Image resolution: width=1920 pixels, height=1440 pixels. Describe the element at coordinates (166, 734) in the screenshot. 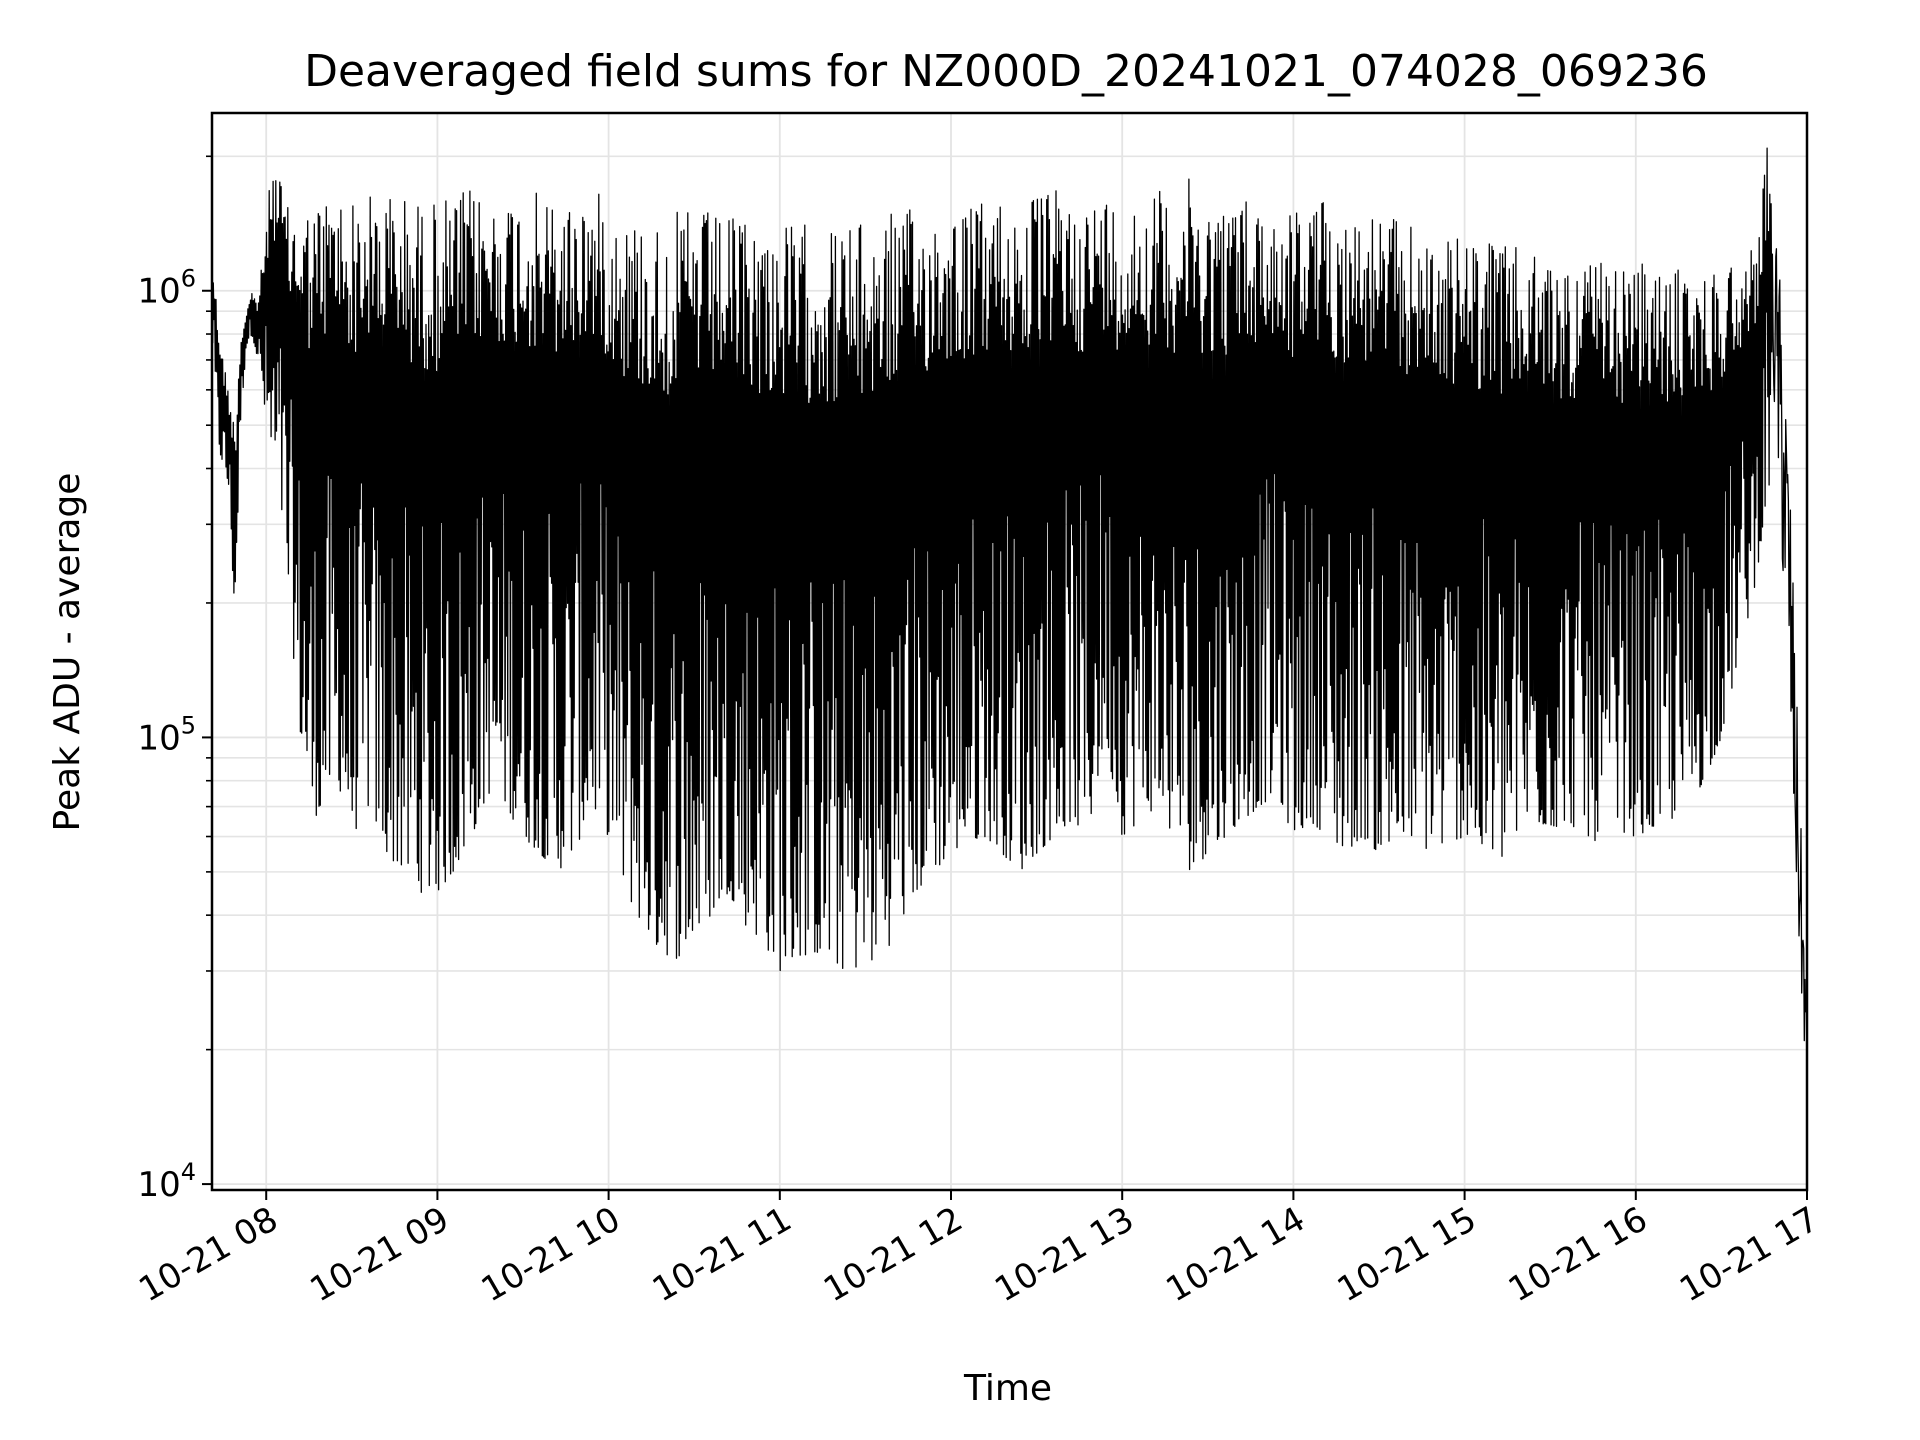

I see `y-tick-label: 10⁵` at that location.